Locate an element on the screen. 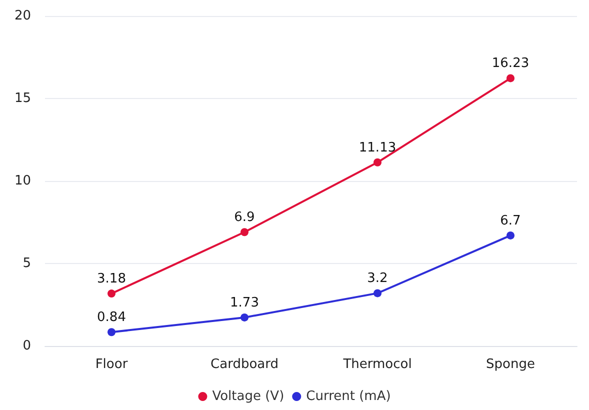 This screenshot has width=589, height=410. data-label: 11.13 is located at coordinates (377, 148).